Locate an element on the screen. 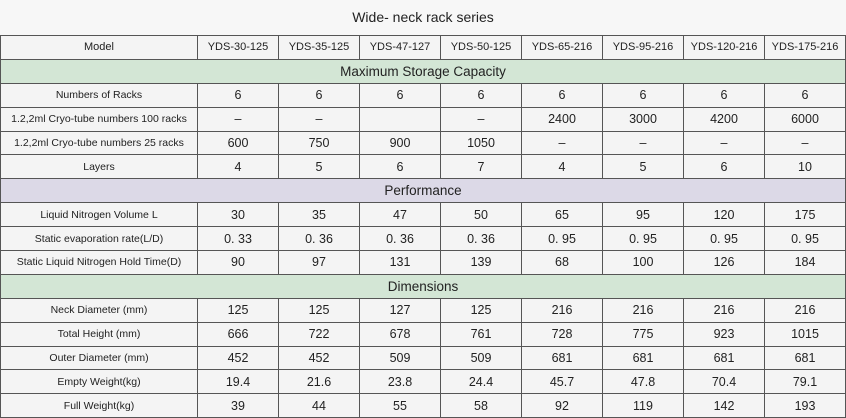  cell: 900 is located at coordinates (400, 143).